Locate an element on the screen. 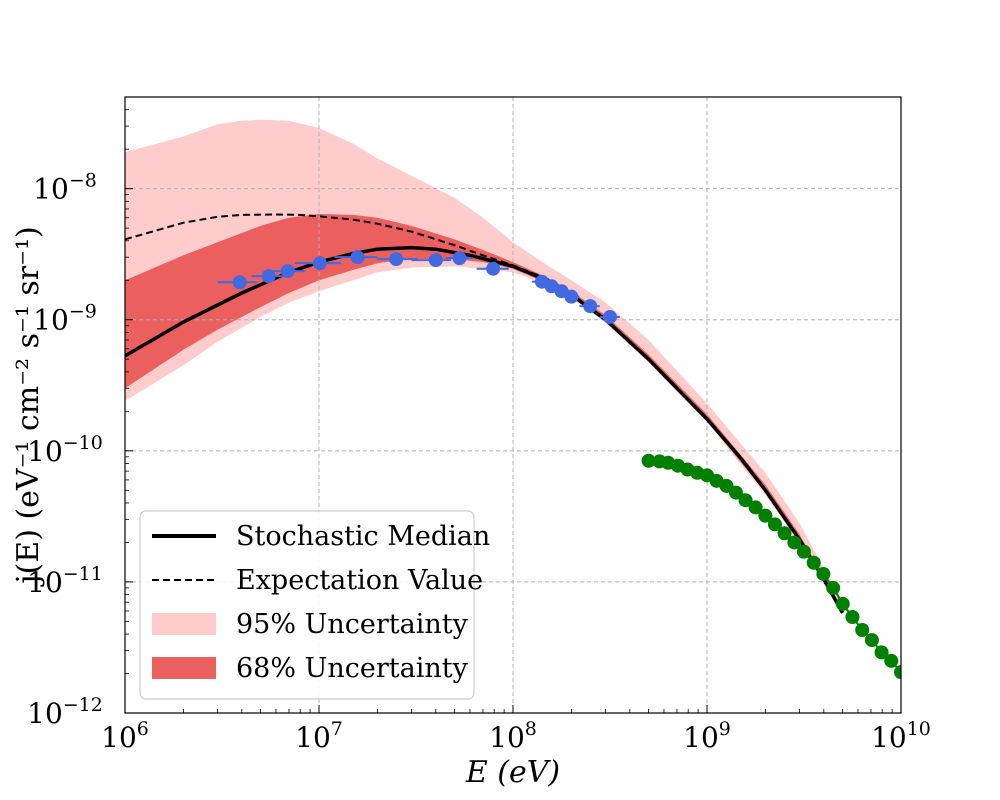 This screenshot has height=800, width=1000. legend-box is located at coordinates (307, 605).